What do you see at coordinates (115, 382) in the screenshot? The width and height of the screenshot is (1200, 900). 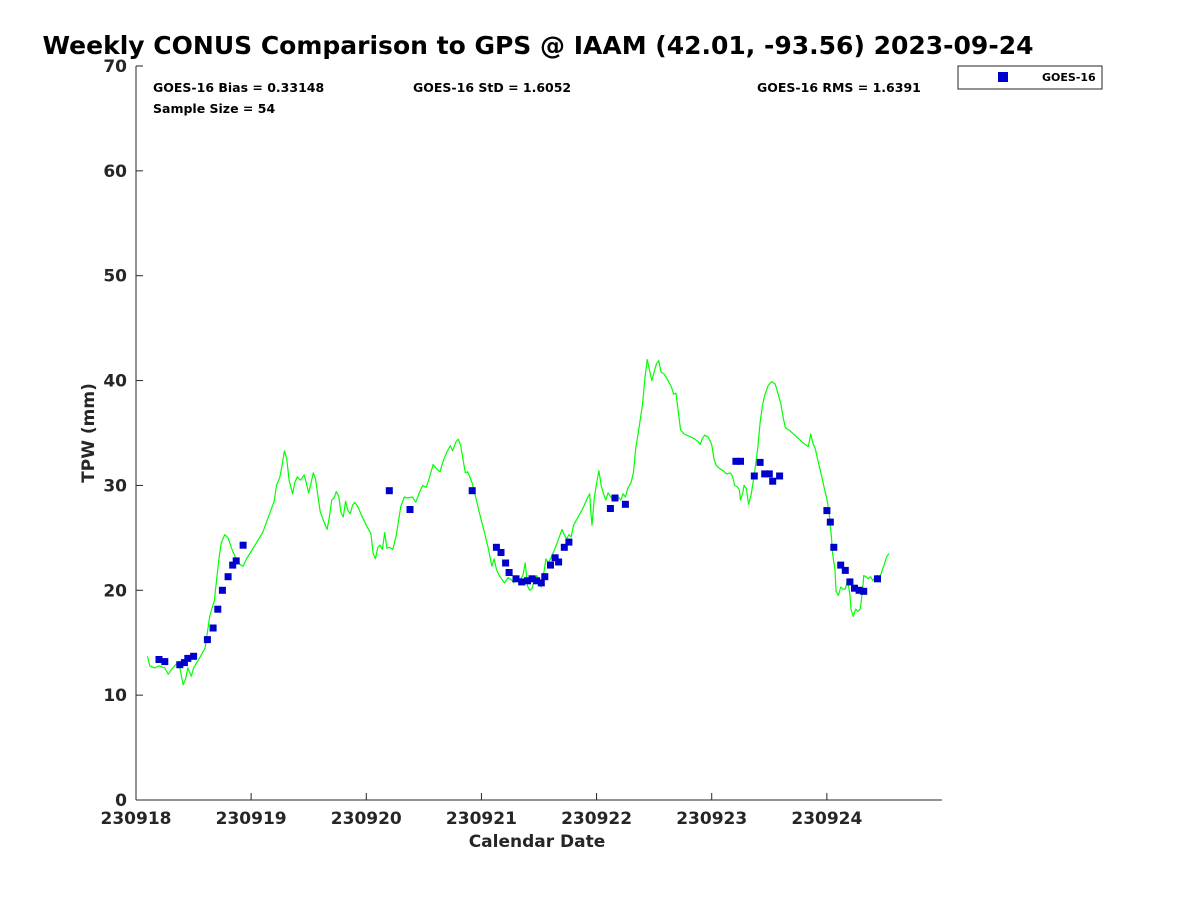 I see `y-tick-label: 40` at bounding box center [115, 382].